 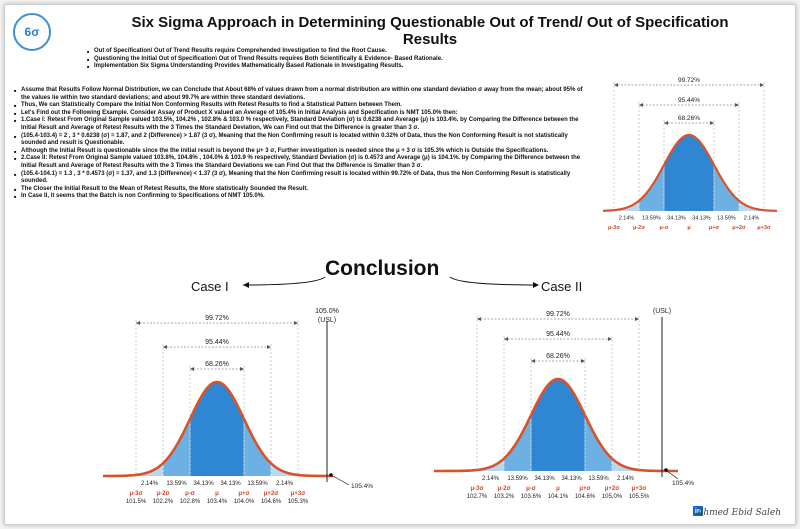 What do you see at coordinates (246, 285) in the screenshot?
I see `arrow-left-head` at bounding box center [246, 285].